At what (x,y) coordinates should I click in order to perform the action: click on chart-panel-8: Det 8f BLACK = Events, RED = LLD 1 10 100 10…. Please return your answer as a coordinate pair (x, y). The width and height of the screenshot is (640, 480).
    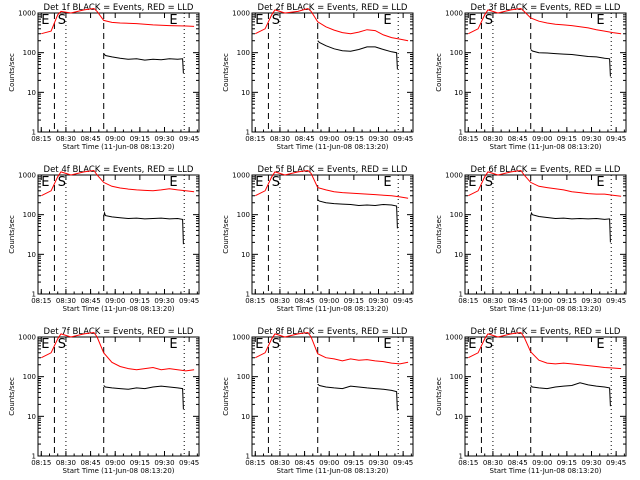
    Looking at the image, I should click on (318, 401).